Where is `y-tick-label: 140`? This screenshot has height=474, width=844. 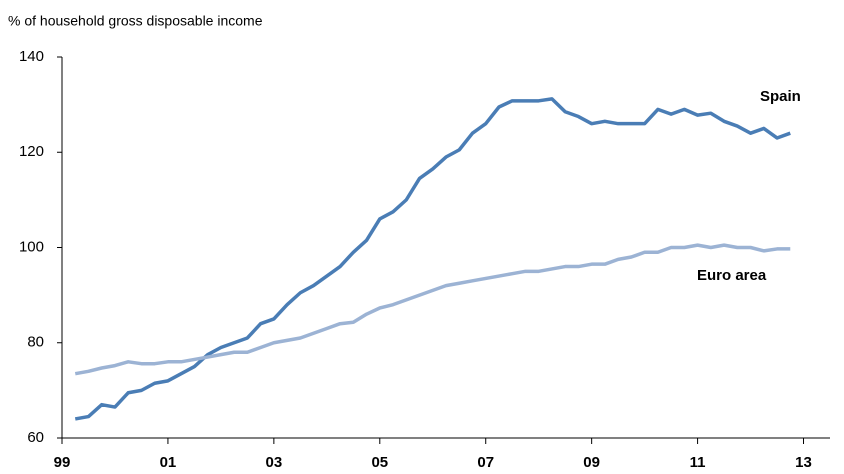
y-tick-label: 140 is located at coordinates (31, 56).